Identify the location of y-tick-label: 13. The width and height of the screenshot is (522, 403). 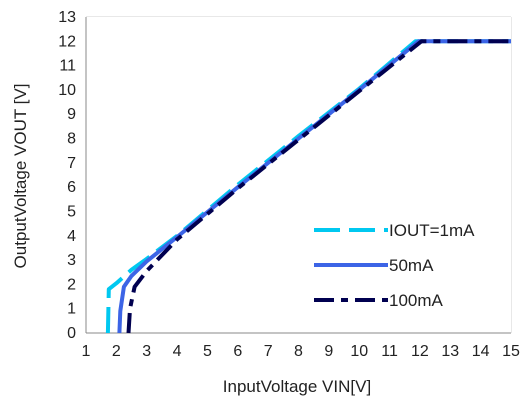
(67, 17).